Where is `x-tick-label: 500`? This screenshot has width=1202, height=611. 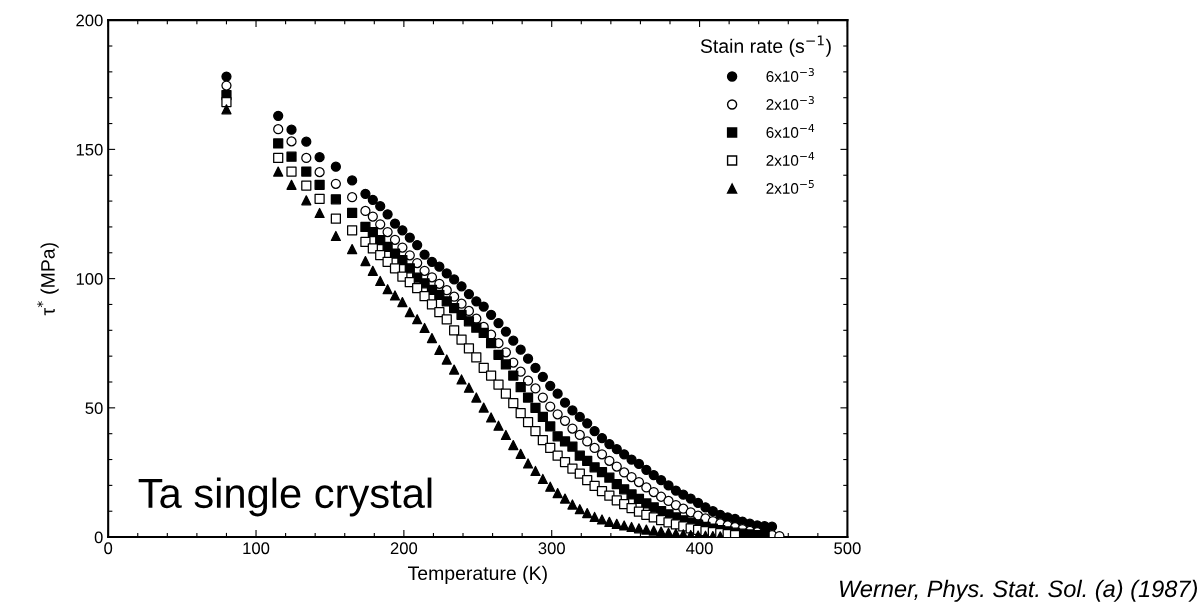 x-tick-label: 500 is located at coordinates (847, 548).